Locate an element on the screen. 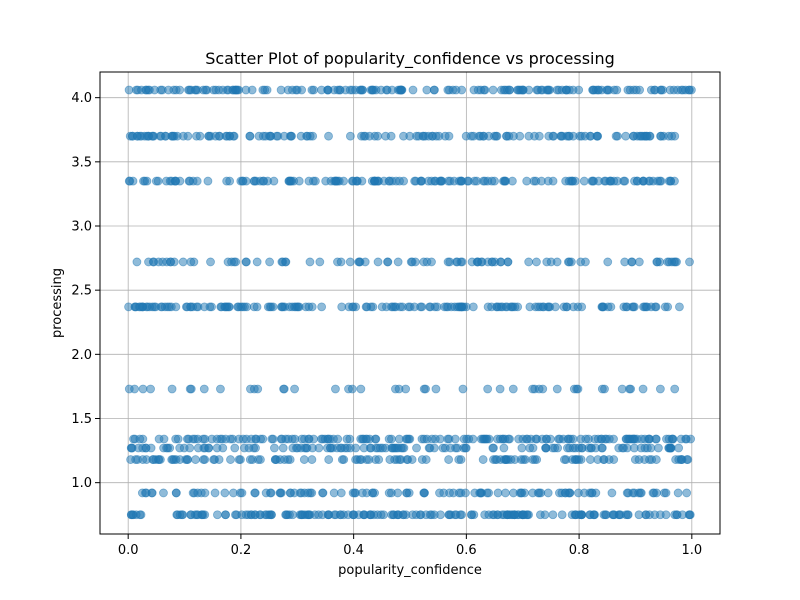  x-tick-label: 0.2 is located at coordinates (241, 550).